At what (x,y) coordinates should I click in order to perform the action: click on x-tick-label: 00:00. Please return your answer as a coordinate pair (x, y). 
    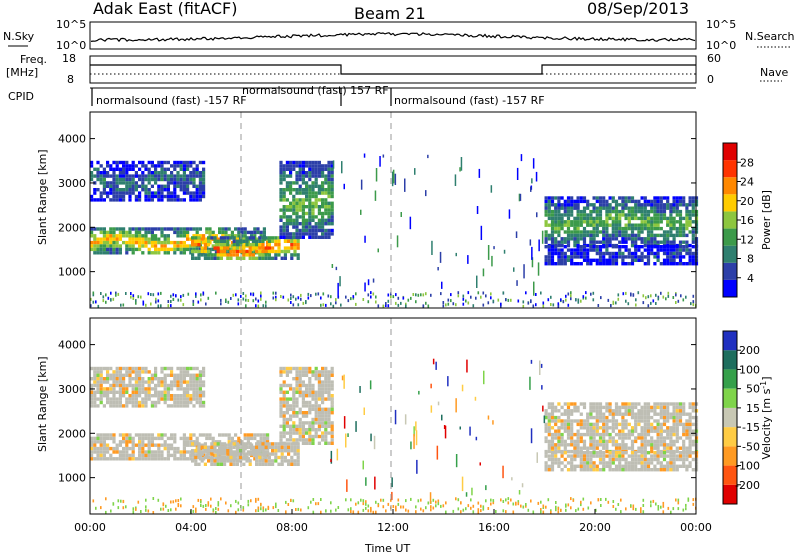
    Looking at the image, I should click on (696, 527).